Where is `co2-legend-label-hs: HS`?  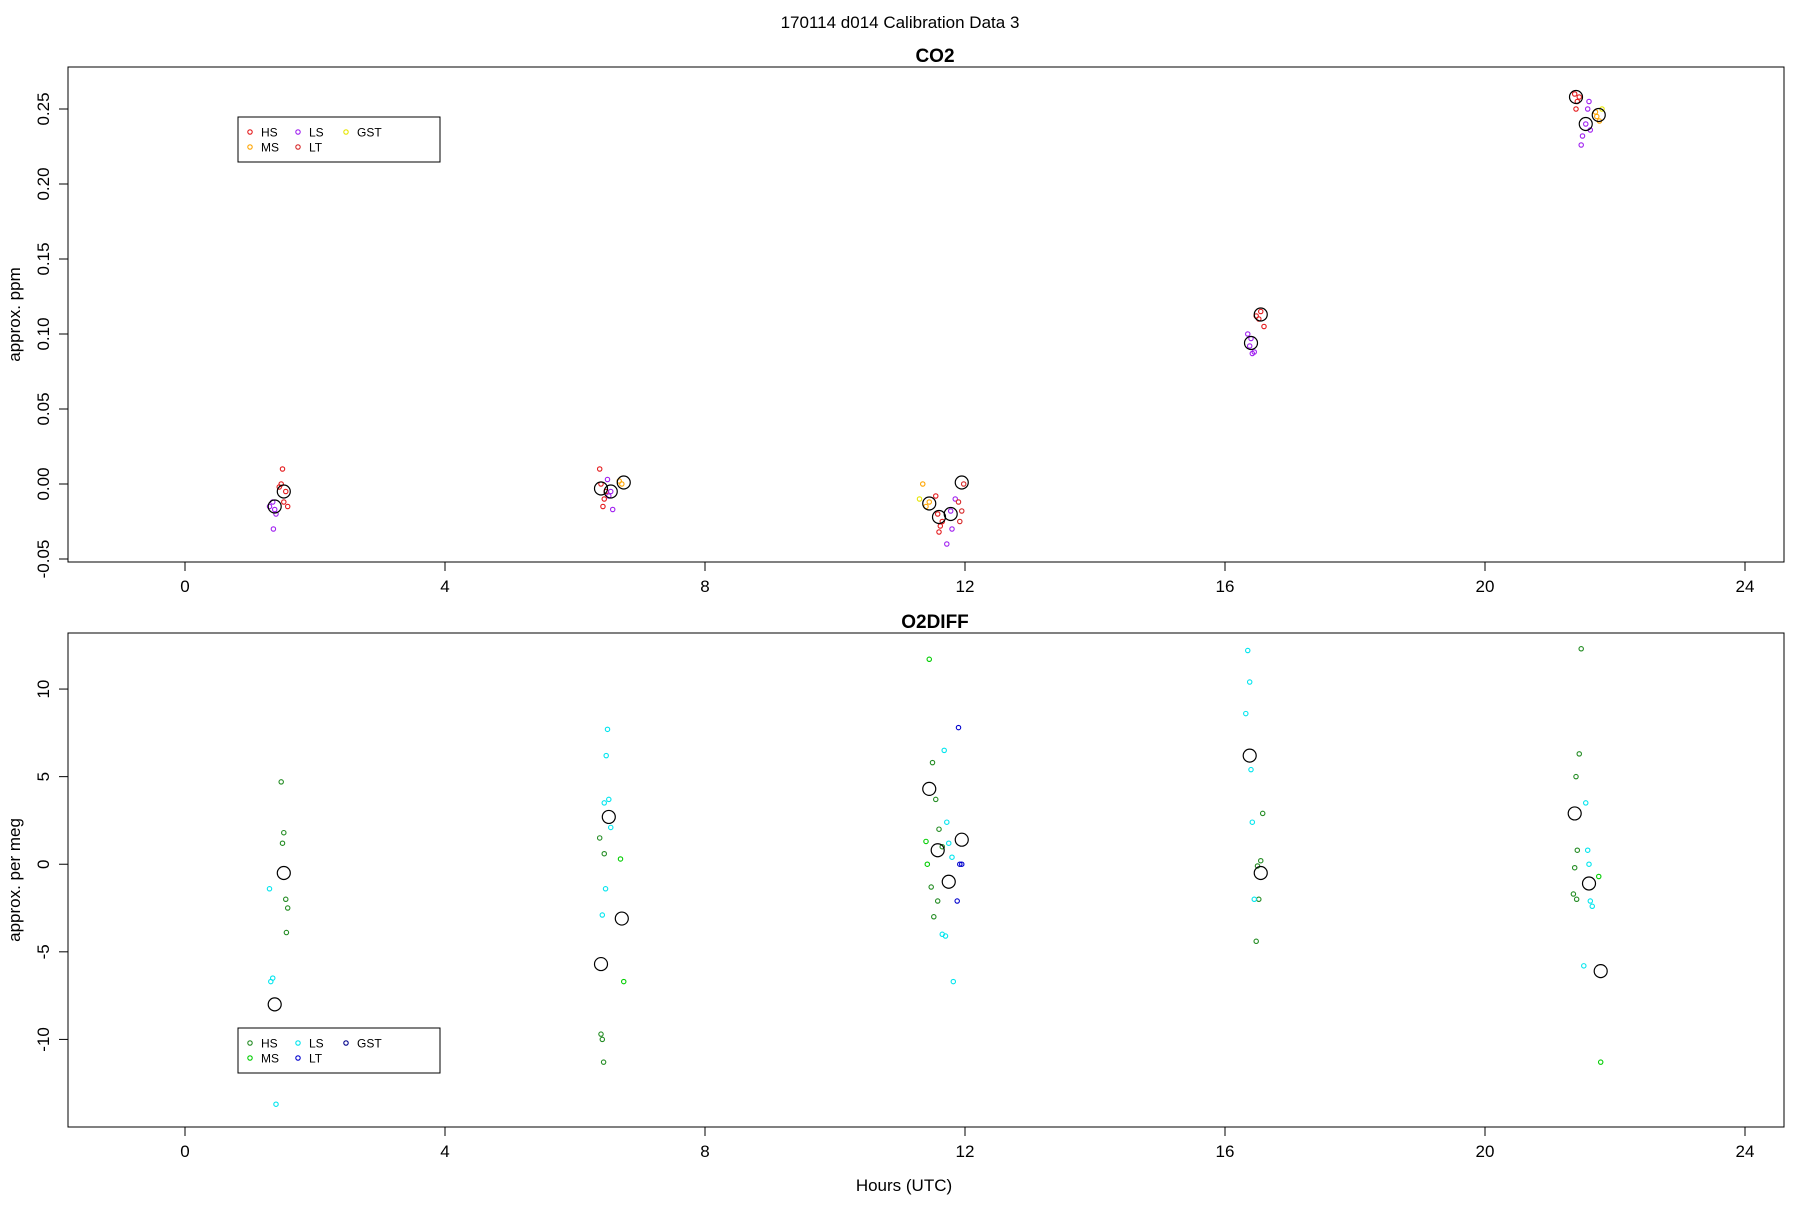
co2-legend-label-hs: HS is located at coordinates (269, 133).